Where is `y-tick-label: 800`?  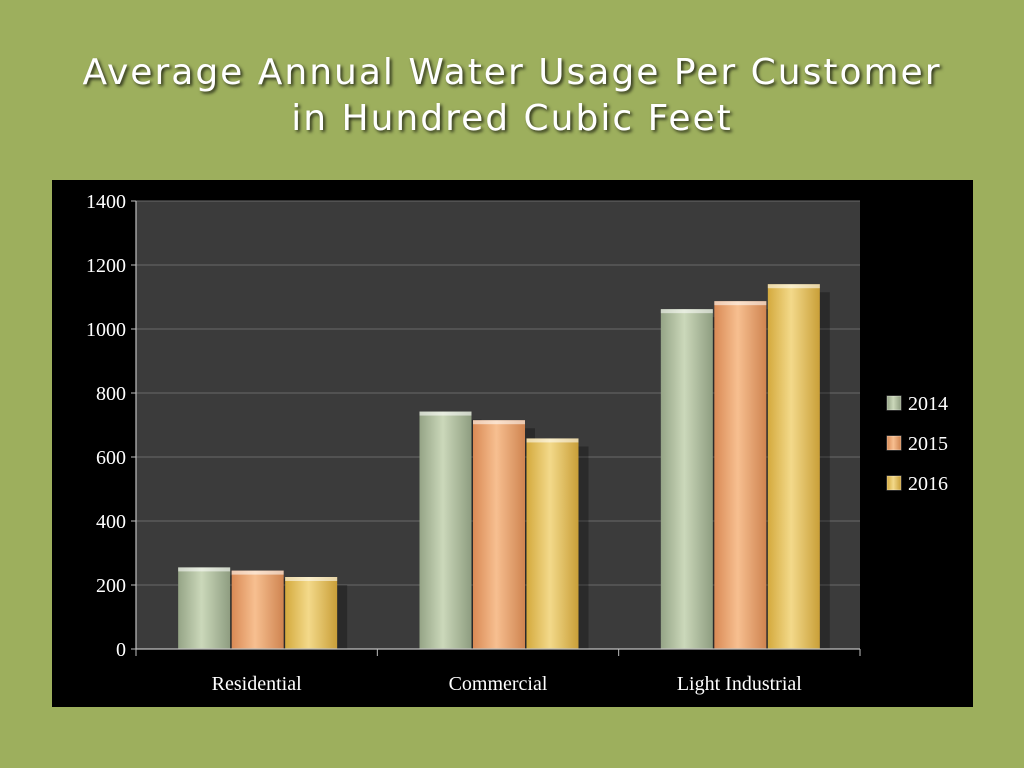 y-tick-label: 800 is located at coordinates (111, 394).